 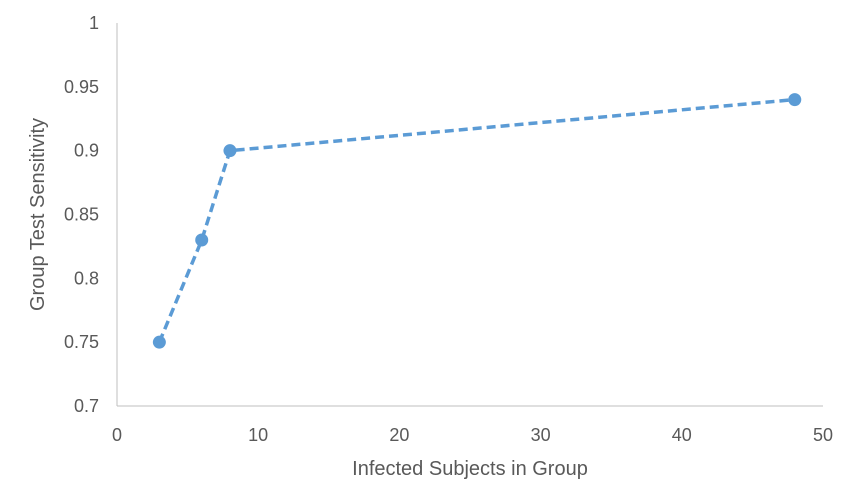 I want to click on x-axis-ticks: 0 10 20 30 40 50, so click(x=472, y=435).